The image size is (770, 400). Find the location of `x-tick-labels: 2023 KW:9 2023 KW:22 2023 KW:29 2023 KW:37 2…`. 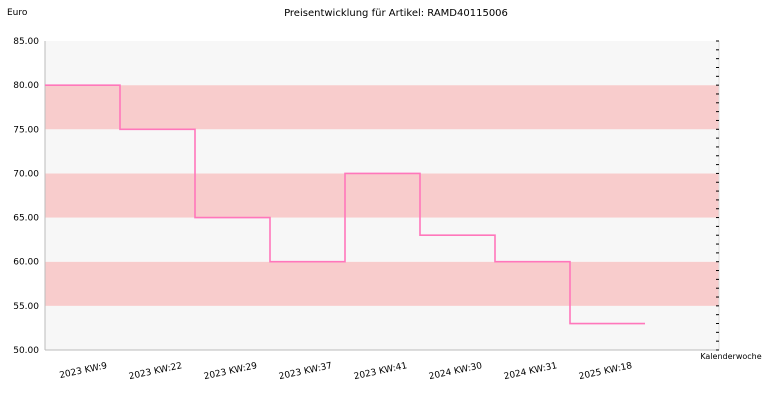

x-tick-labels: 2023 KW:9 2023 KW:22 2023 KW:29 2023 KW:37 2… is located at coordinates (346, 371).